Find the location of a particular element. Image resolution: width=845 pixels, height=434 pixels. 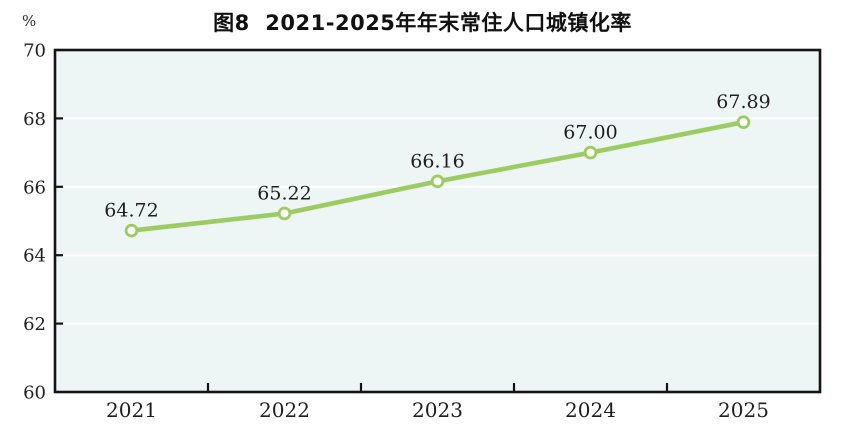

y-tick-label: 60 is located at coordinates (34, 393).